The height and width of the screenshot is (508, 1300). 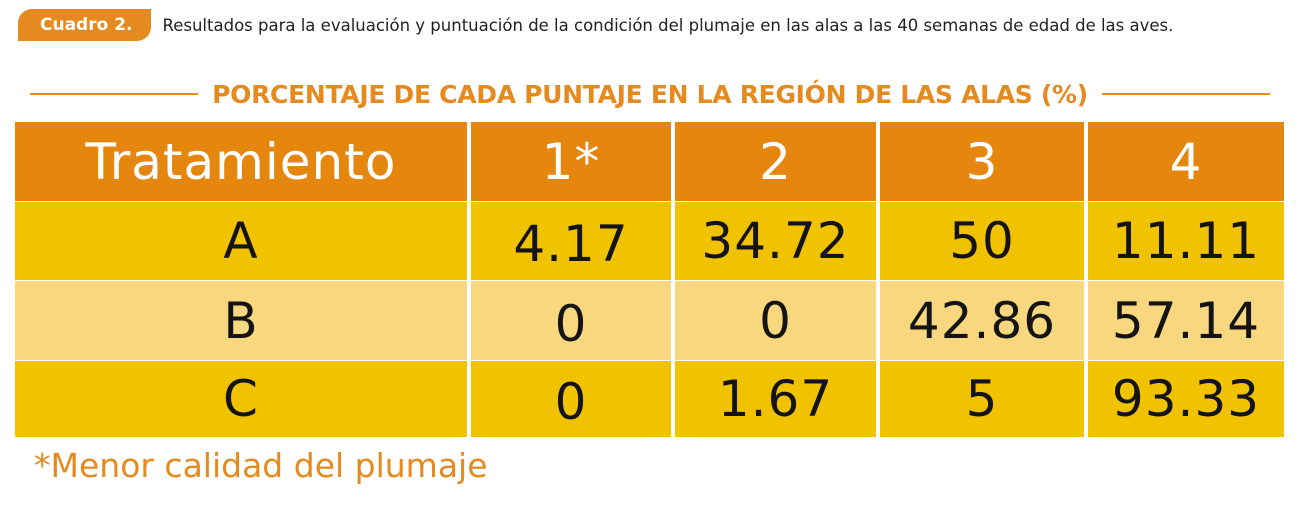 I want to click on footnote: *Menor calidad del plumaje, so click(x=261, y=465).